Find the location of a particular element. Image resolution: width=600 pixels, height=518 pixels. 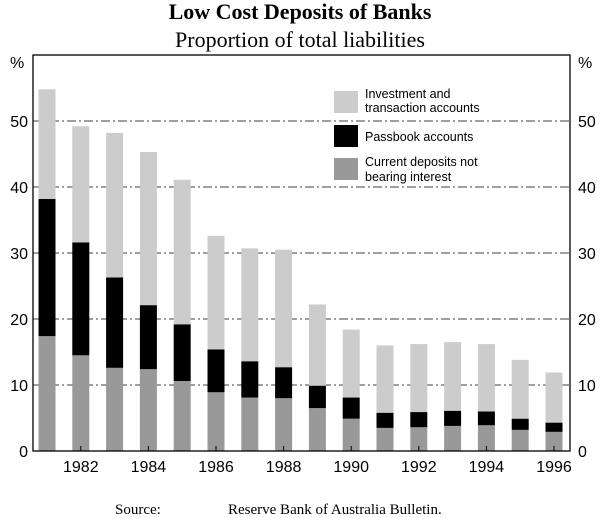

chart-subtitle: Proportion of total liabilities is located at coordinates (300, 39).